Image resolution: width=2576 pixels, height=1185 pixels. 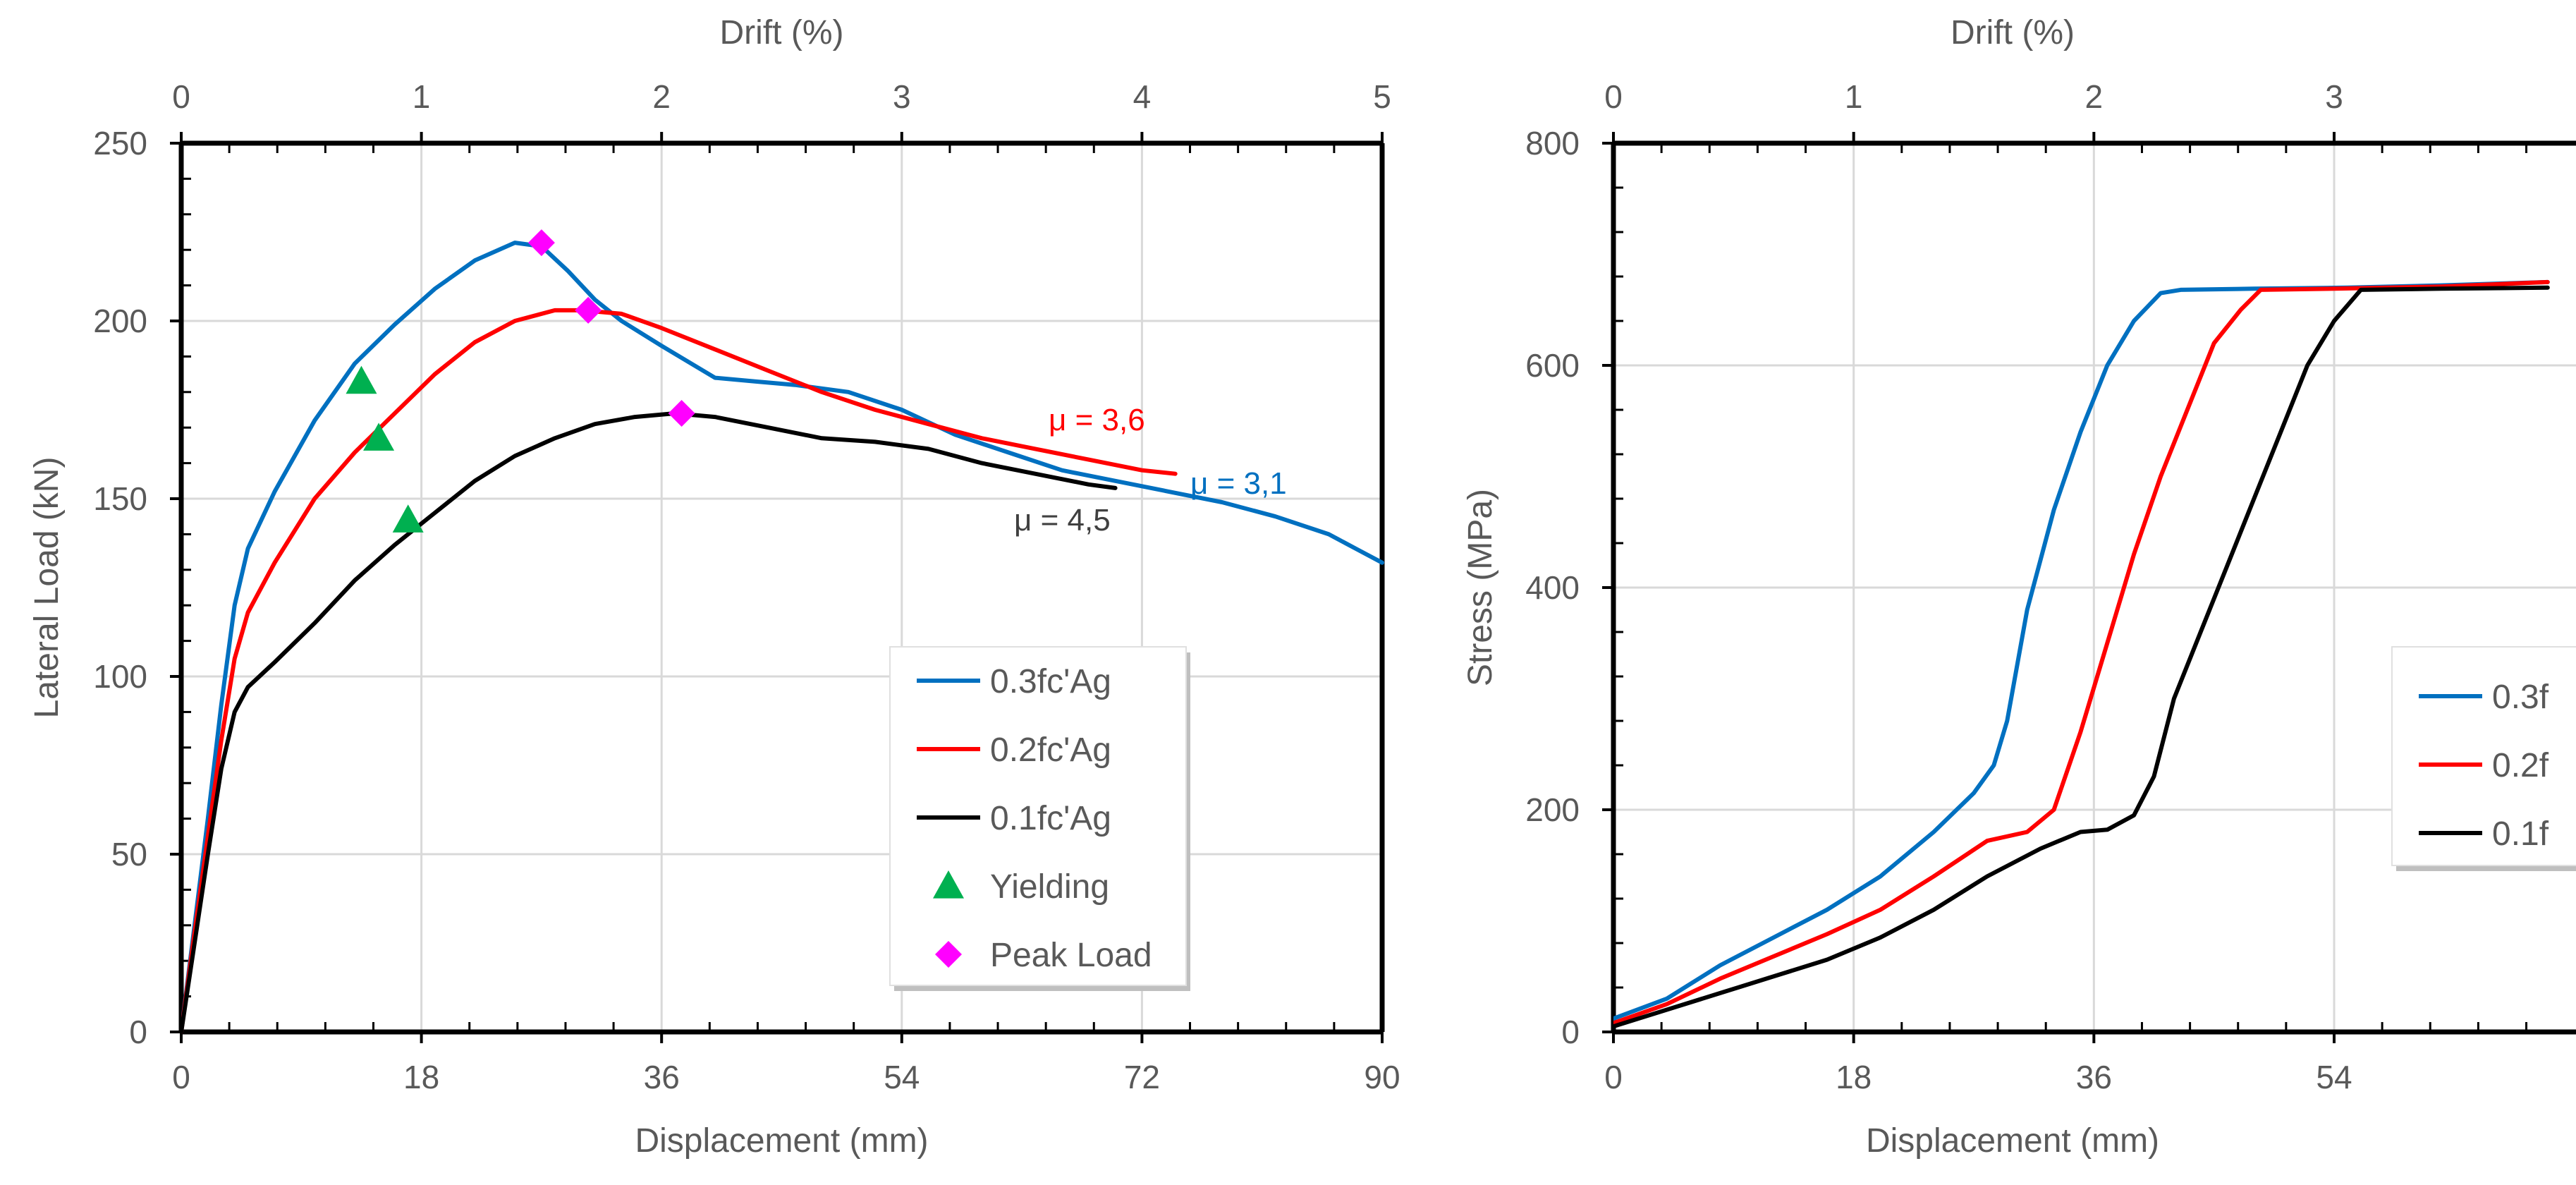 What do you see at coordinates (1553, 143) in the screenshot?
I see `y-tick-label: 800` at bounding box center [1553, 143].